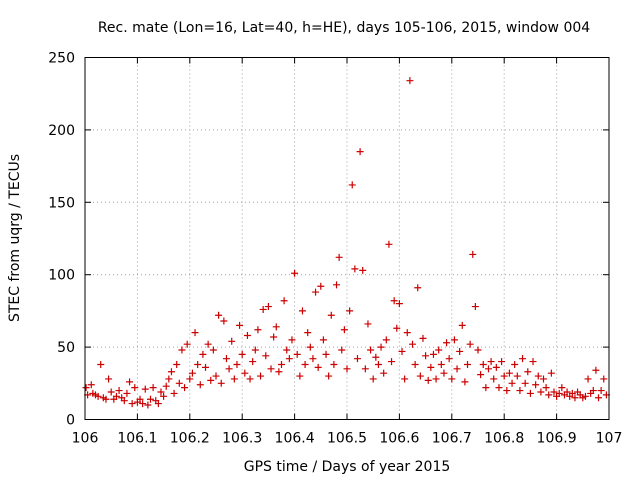 Image resolution: width=640 pixels, height=480 pixels. Describe the element at coordinates (70, 421) in the screenshot. I see `y-tick-label: 0` at that location.